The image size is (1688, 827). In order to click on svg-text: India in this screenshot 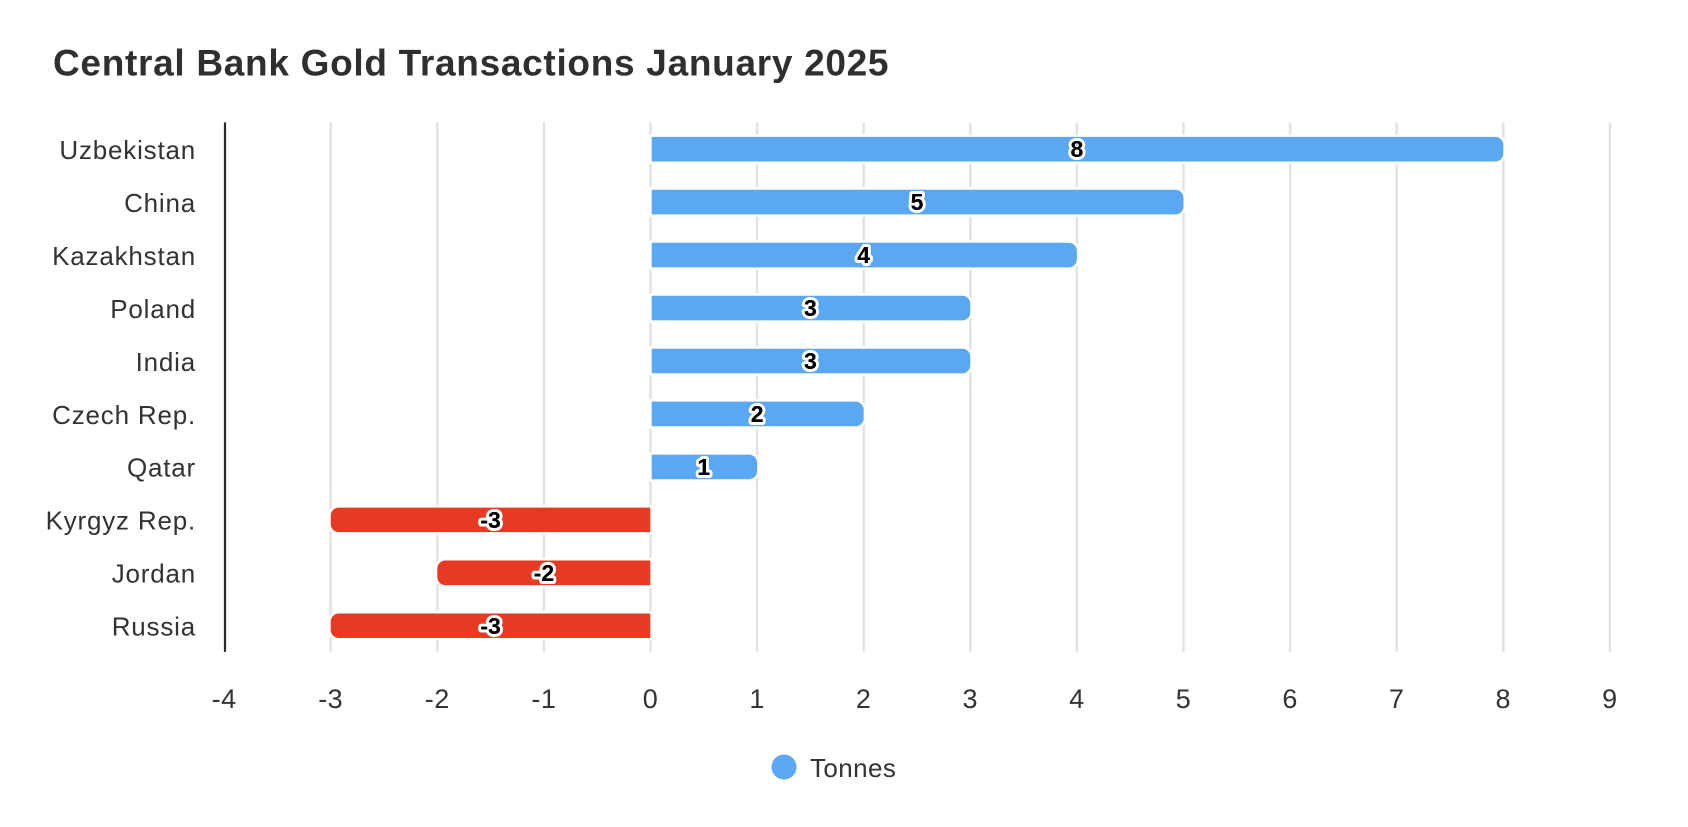, I will do `click(166, 362)`.